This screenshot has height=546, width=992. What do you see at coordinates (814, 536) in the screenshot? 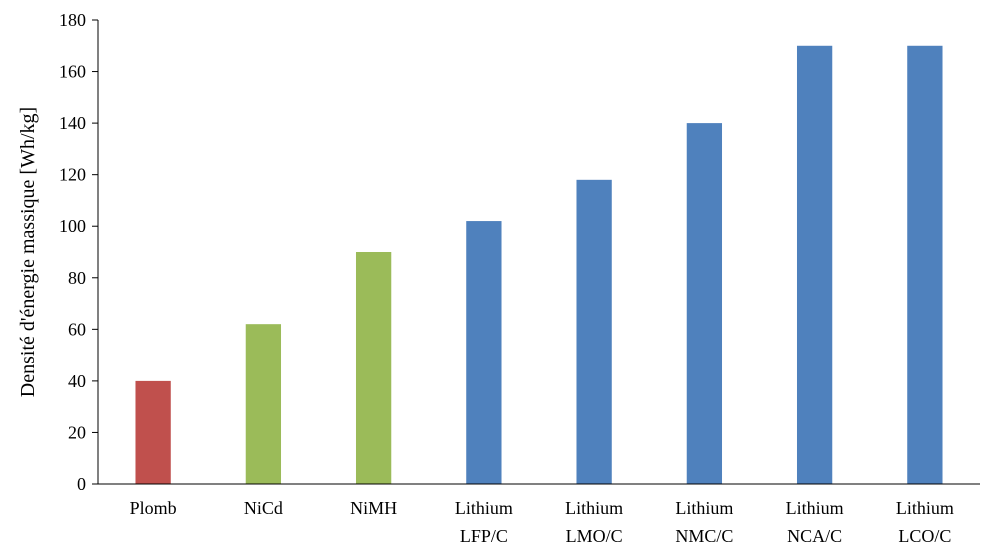
I see `x-category-label: NCA/C` at bounding box center [814, 536].